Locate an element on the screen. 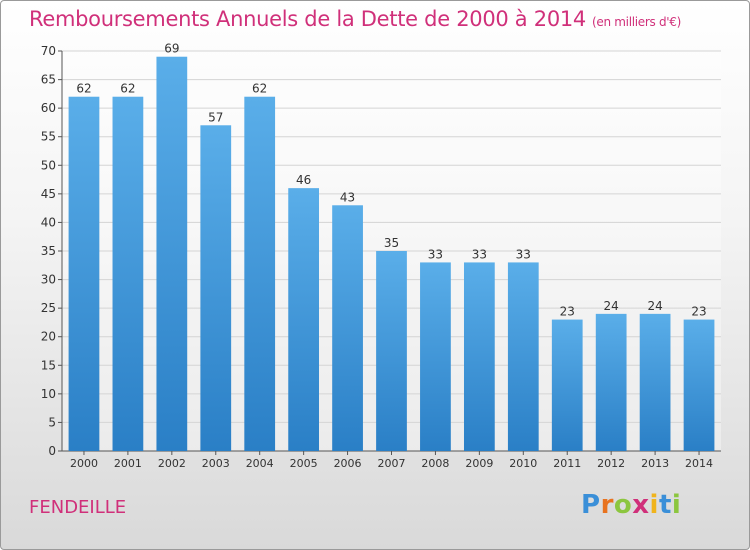 Image resolution: width=750 pixels, height=550 pixels. data-label: 46 is located at coordinates (303, 180).